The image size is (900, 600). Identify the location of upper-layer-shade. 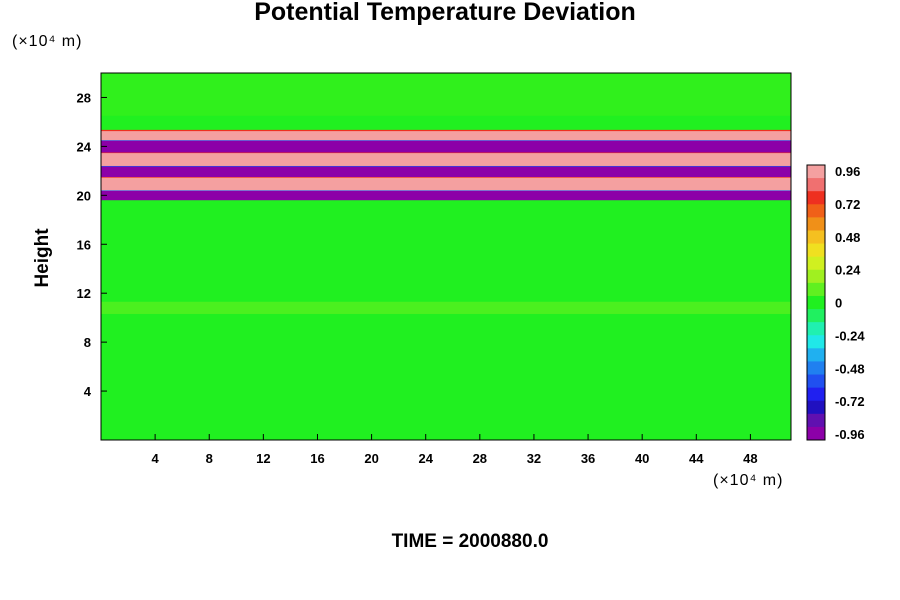
(446, 94).